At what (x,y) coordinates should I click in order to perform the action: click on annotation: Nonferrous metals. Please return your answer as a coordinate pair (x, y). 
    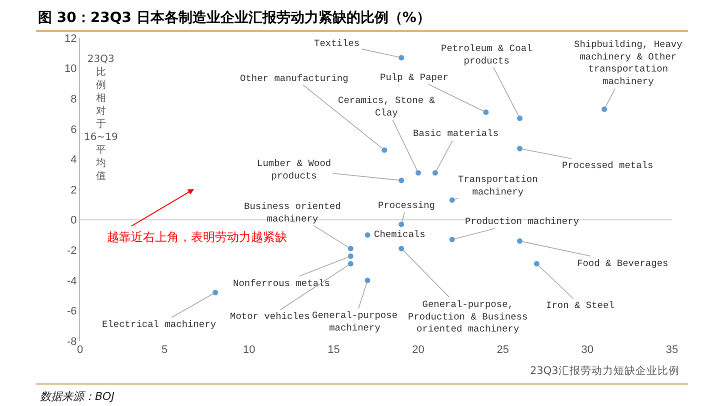
    Looking at the image, I should click on (281, 283).